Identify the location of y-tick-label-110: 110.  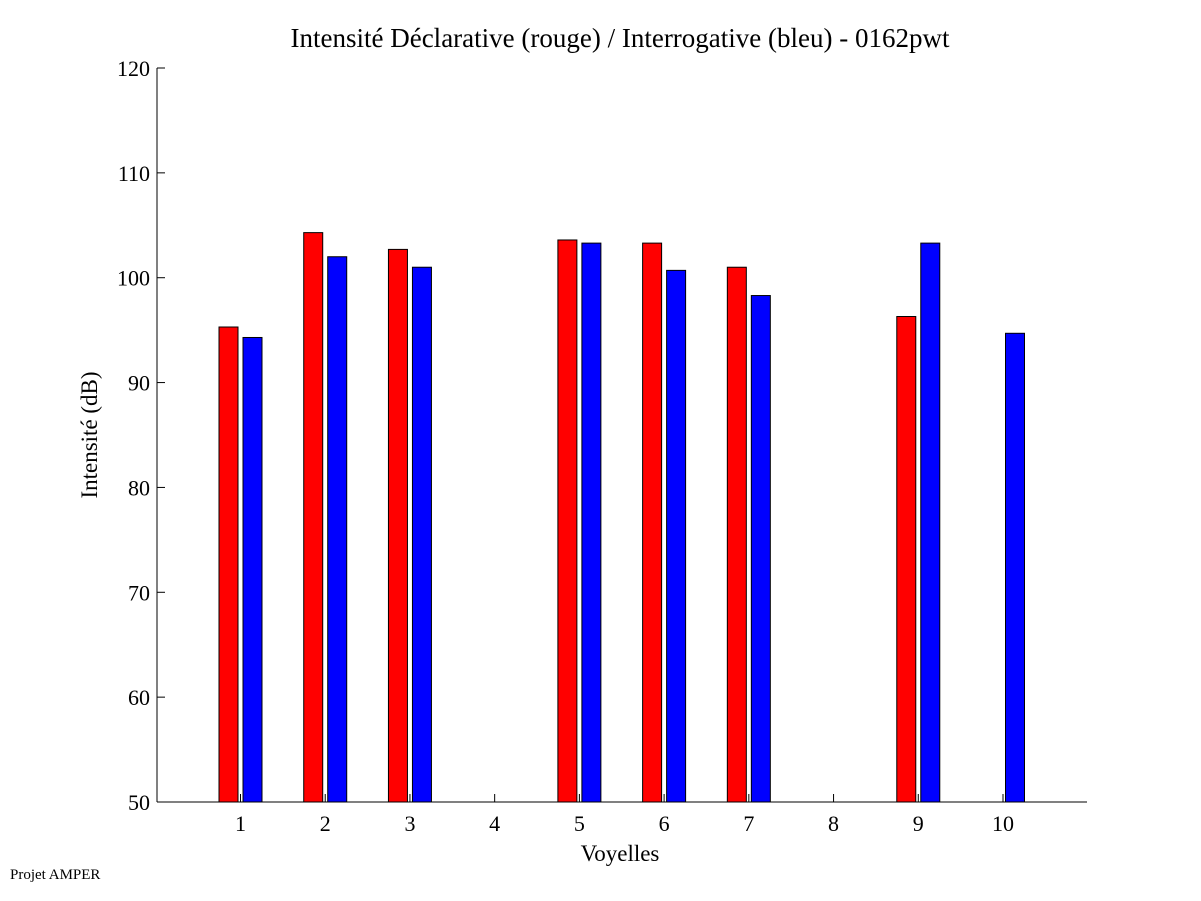
(134, 173).